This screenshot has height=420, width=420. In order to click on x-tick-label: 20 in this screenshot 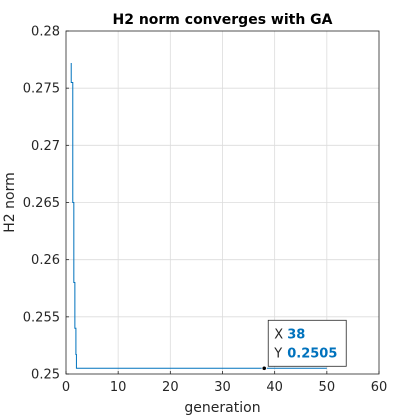, I will do `click(170, 387)`.